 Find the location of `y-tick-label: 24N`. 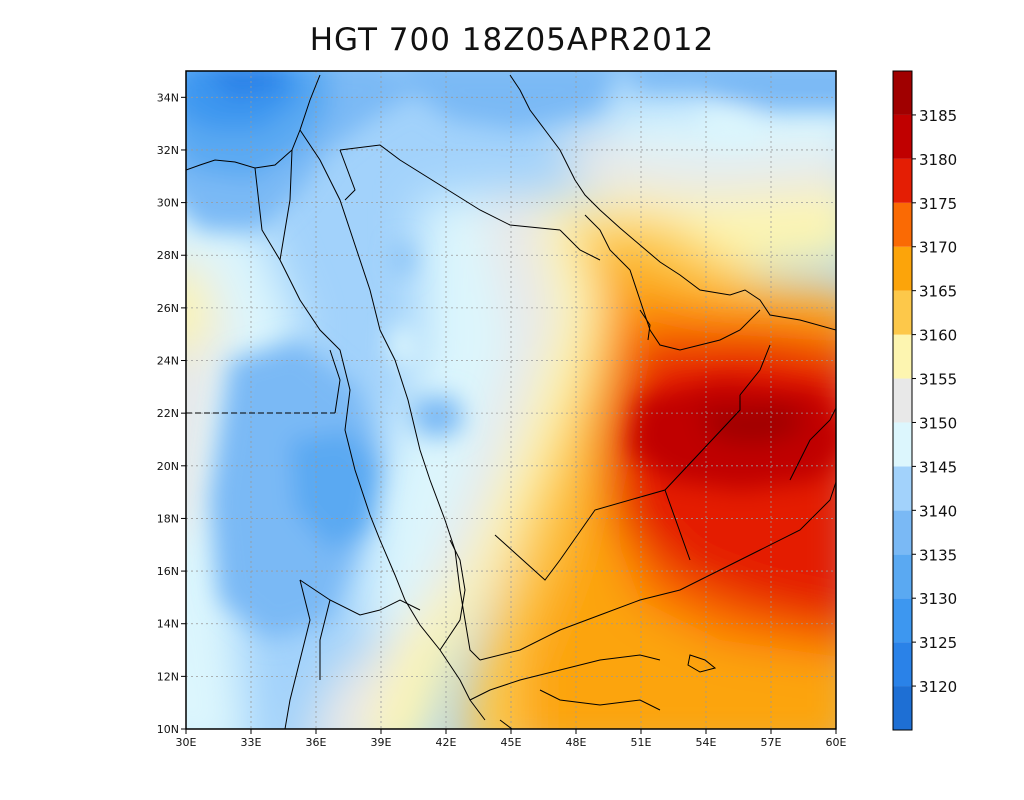

y-tick-label: 24N is located at coordinates (168, 361).